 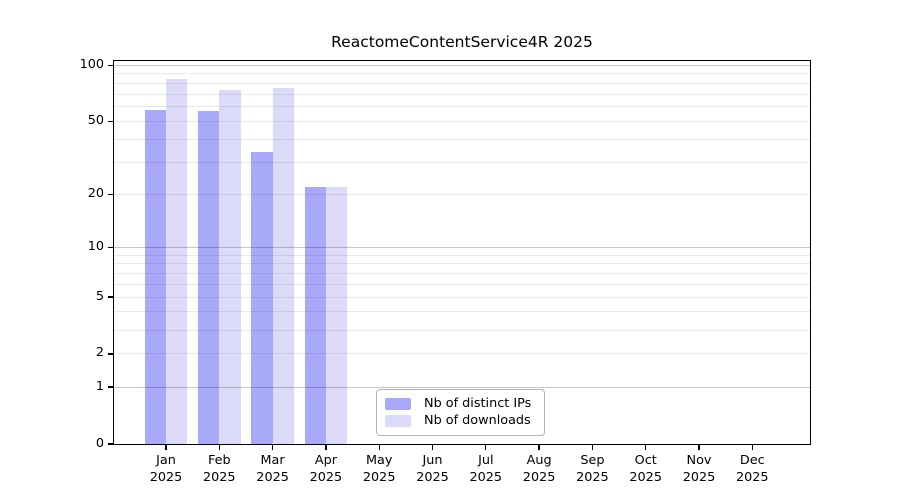 What do you see at coordinates (645, 469) in the screenshot?
I see `x-tick-label: Oct 2025` at bounding box center [645, 469].